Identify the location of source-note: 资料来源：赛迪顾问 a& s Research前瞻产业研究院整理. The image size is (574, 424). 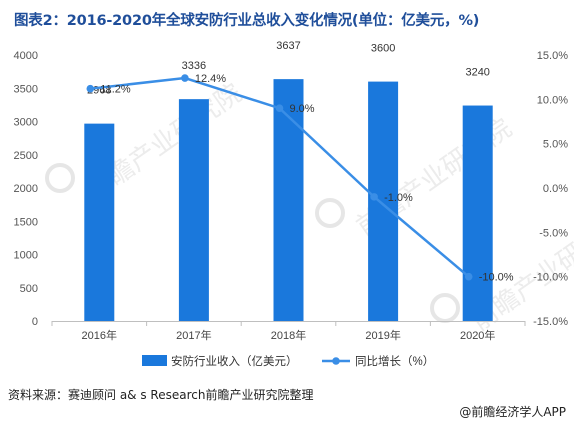
(161, 395).